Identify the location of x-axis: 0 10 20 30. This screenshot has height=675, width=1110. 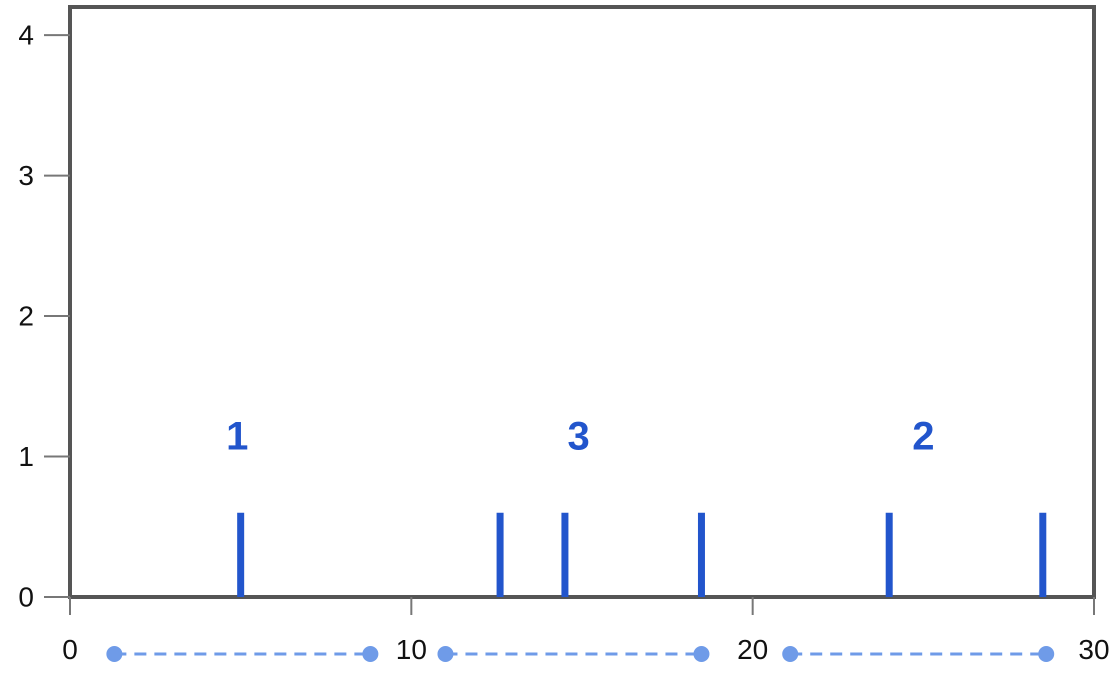
(586, 631).